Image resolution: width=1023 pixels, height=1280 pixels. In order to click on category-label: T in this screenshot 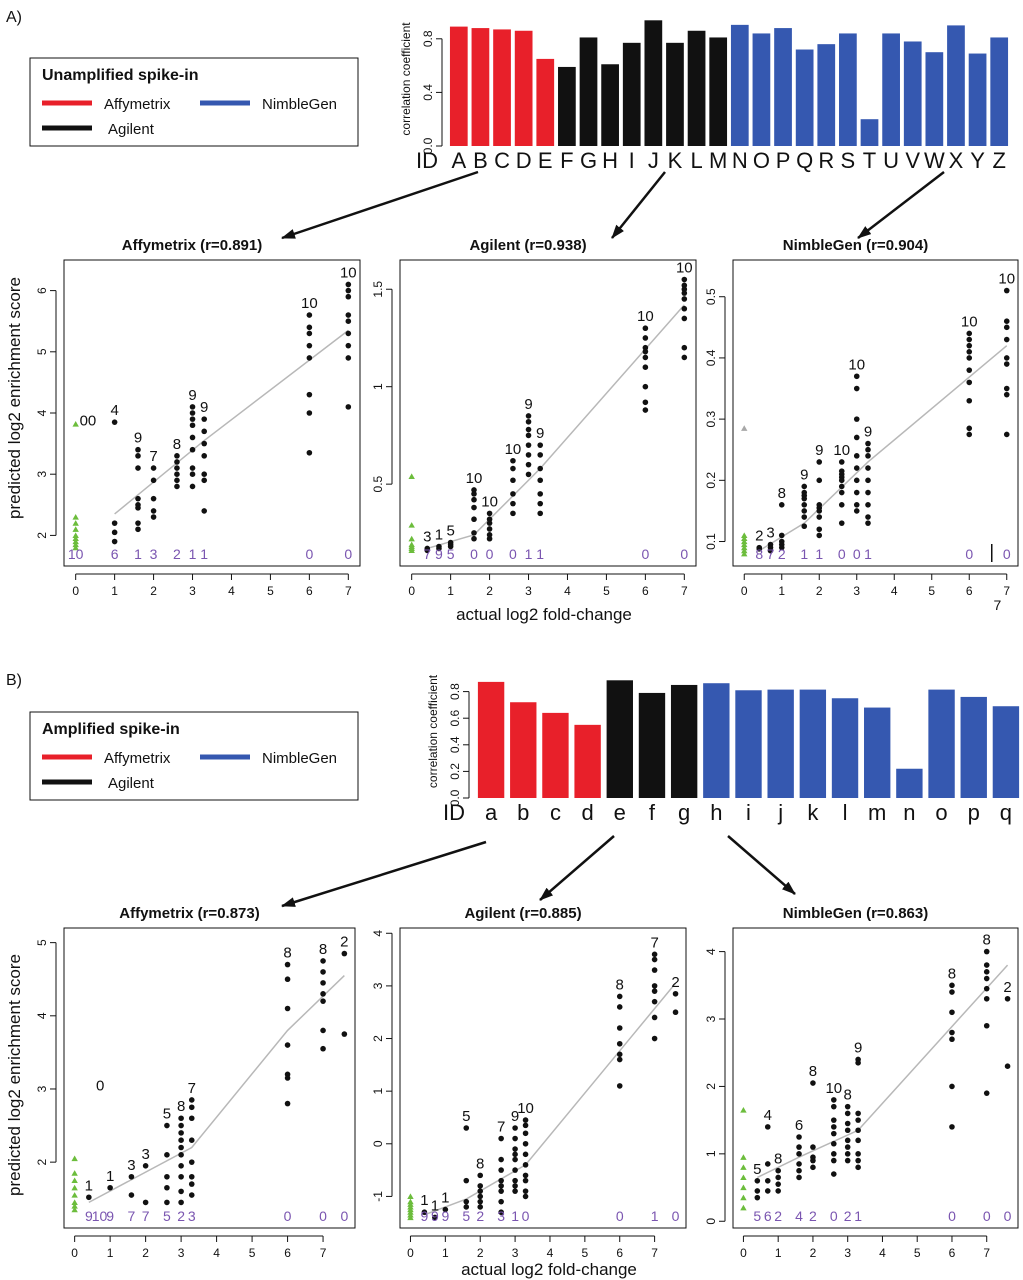, I will do `click(869, 160)`.